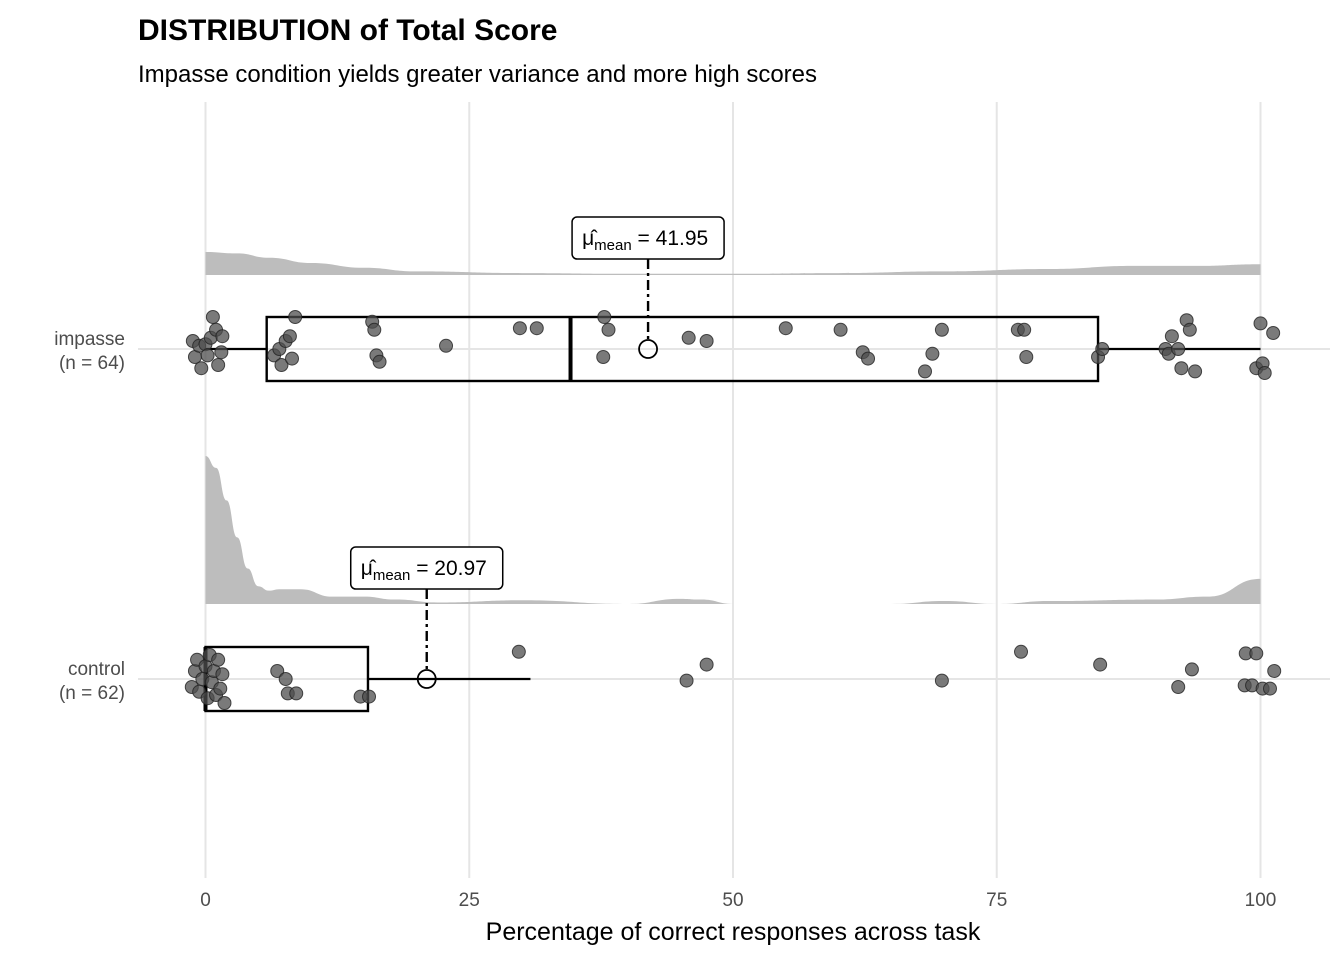 This screenshot has height=960, width=1344. I want to click on y-tick-label-impasse: impasse, so click(89, 339).